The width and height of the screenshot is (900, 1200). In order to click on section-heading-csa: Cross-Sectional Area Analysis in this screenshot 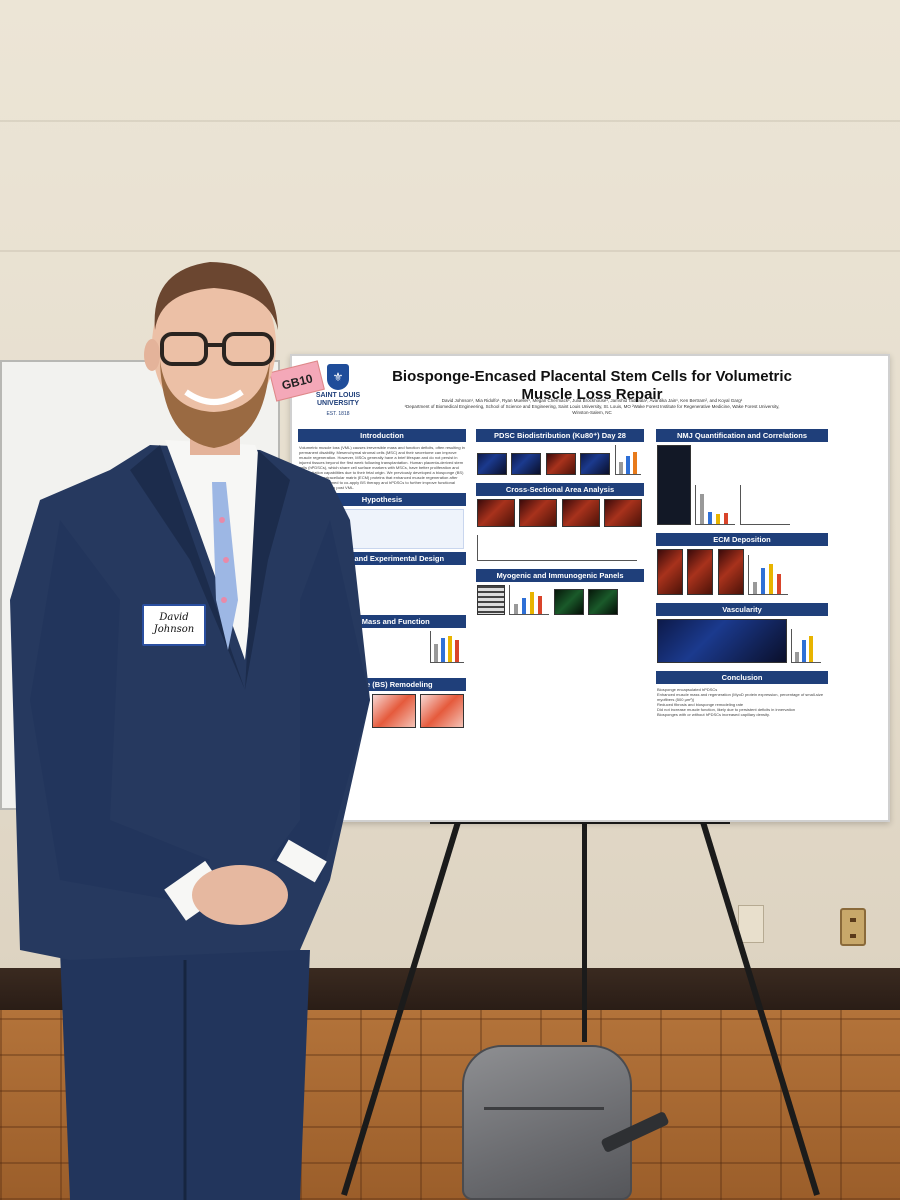, I will do `click(560, 489)`.